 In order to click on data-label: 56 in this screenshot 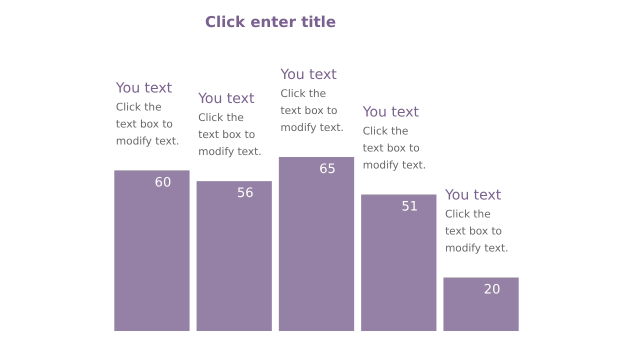, I will do `click(245, 194)`.